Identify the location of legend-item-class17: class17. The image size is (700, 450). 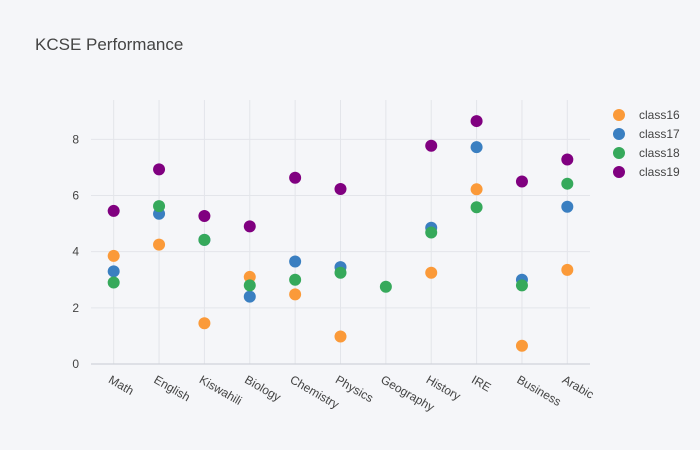
(646, 134).